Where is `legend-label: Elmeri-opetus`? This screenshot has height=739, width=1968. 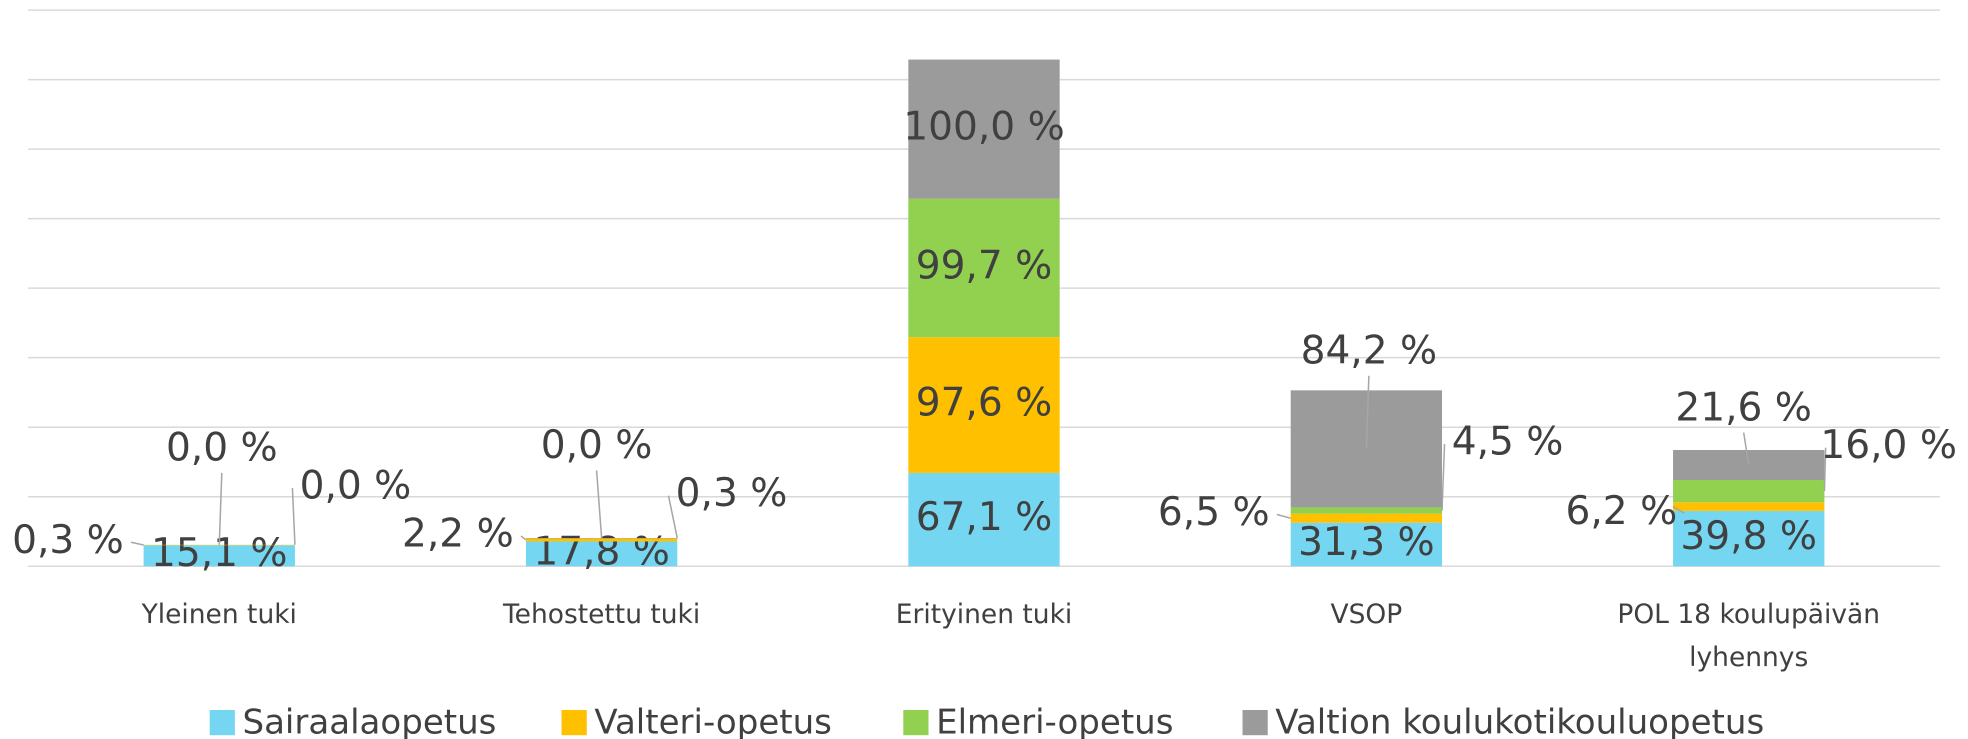 legend-label: Elmeri-opetus is located at coordinates (1054, 720).